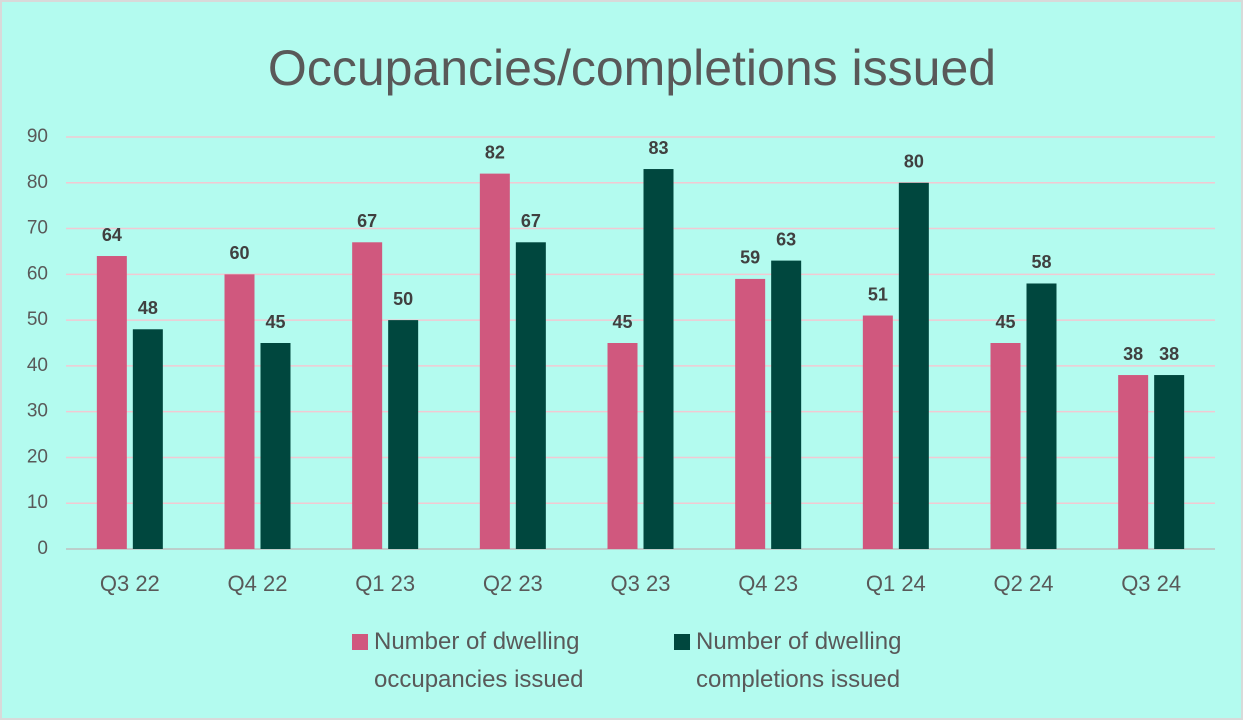 Image resolution: width=1243 pixels, height=720 pixels. Describe the element at coordinates (385, 583) in the screenshot. I see `x-tick-label: Q1 23` at that location.